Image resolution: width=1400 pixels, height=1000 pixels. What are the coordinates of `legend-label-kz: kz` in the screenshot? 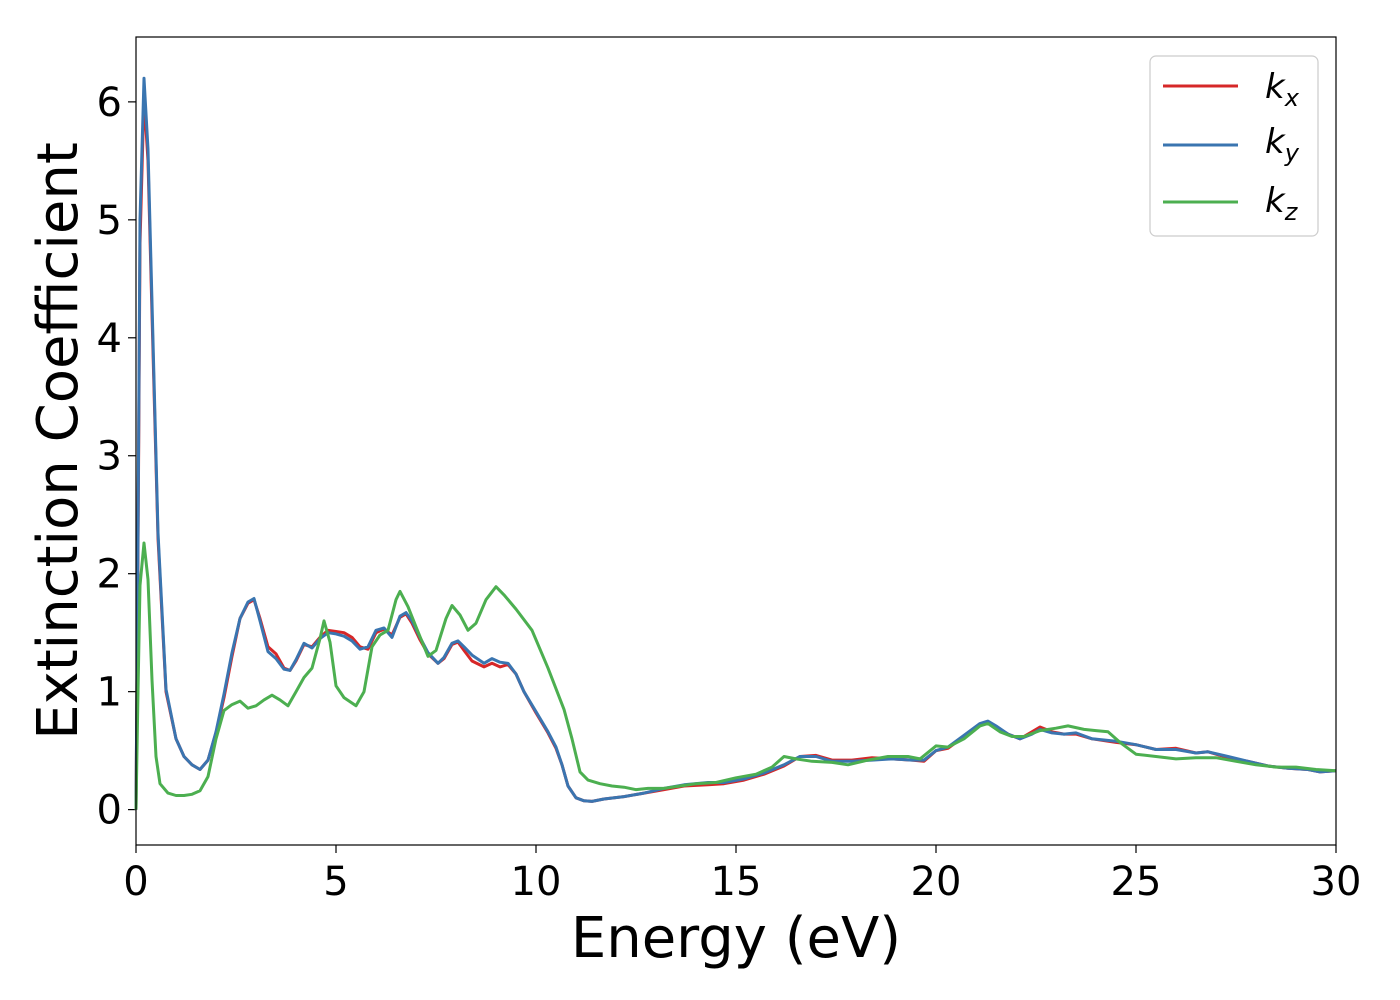 It's located at (1282, 203).